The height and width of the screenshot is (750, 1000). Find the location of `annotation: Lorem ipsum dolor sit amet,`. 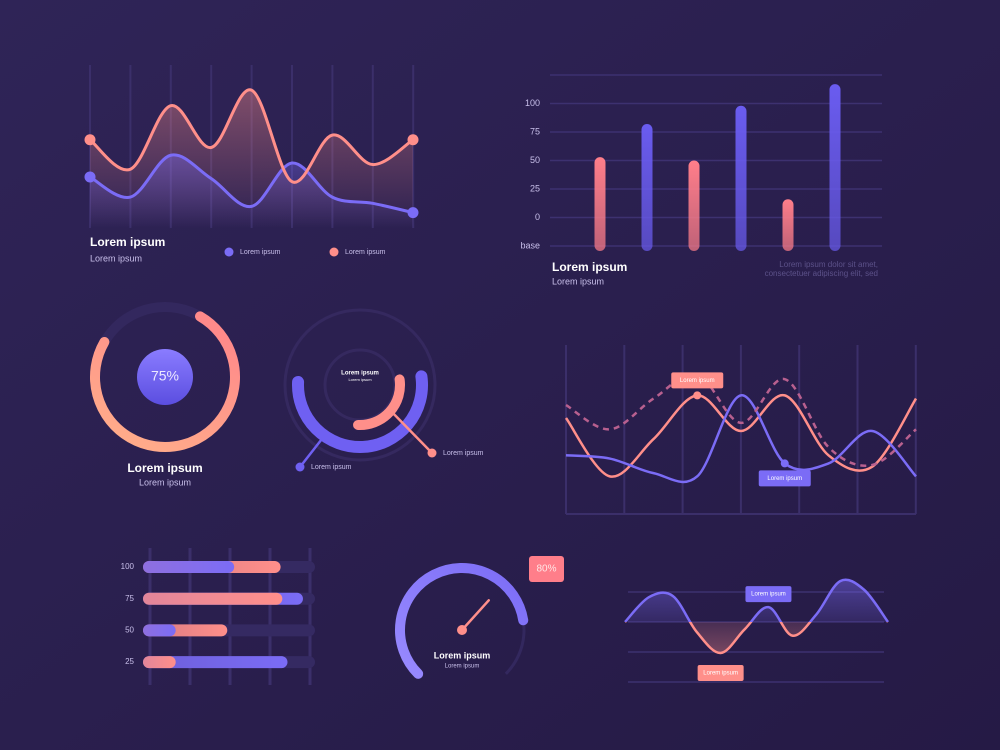

annotation: Lorem ipsum dolor sit amet, is located at coordinates (828, 264).